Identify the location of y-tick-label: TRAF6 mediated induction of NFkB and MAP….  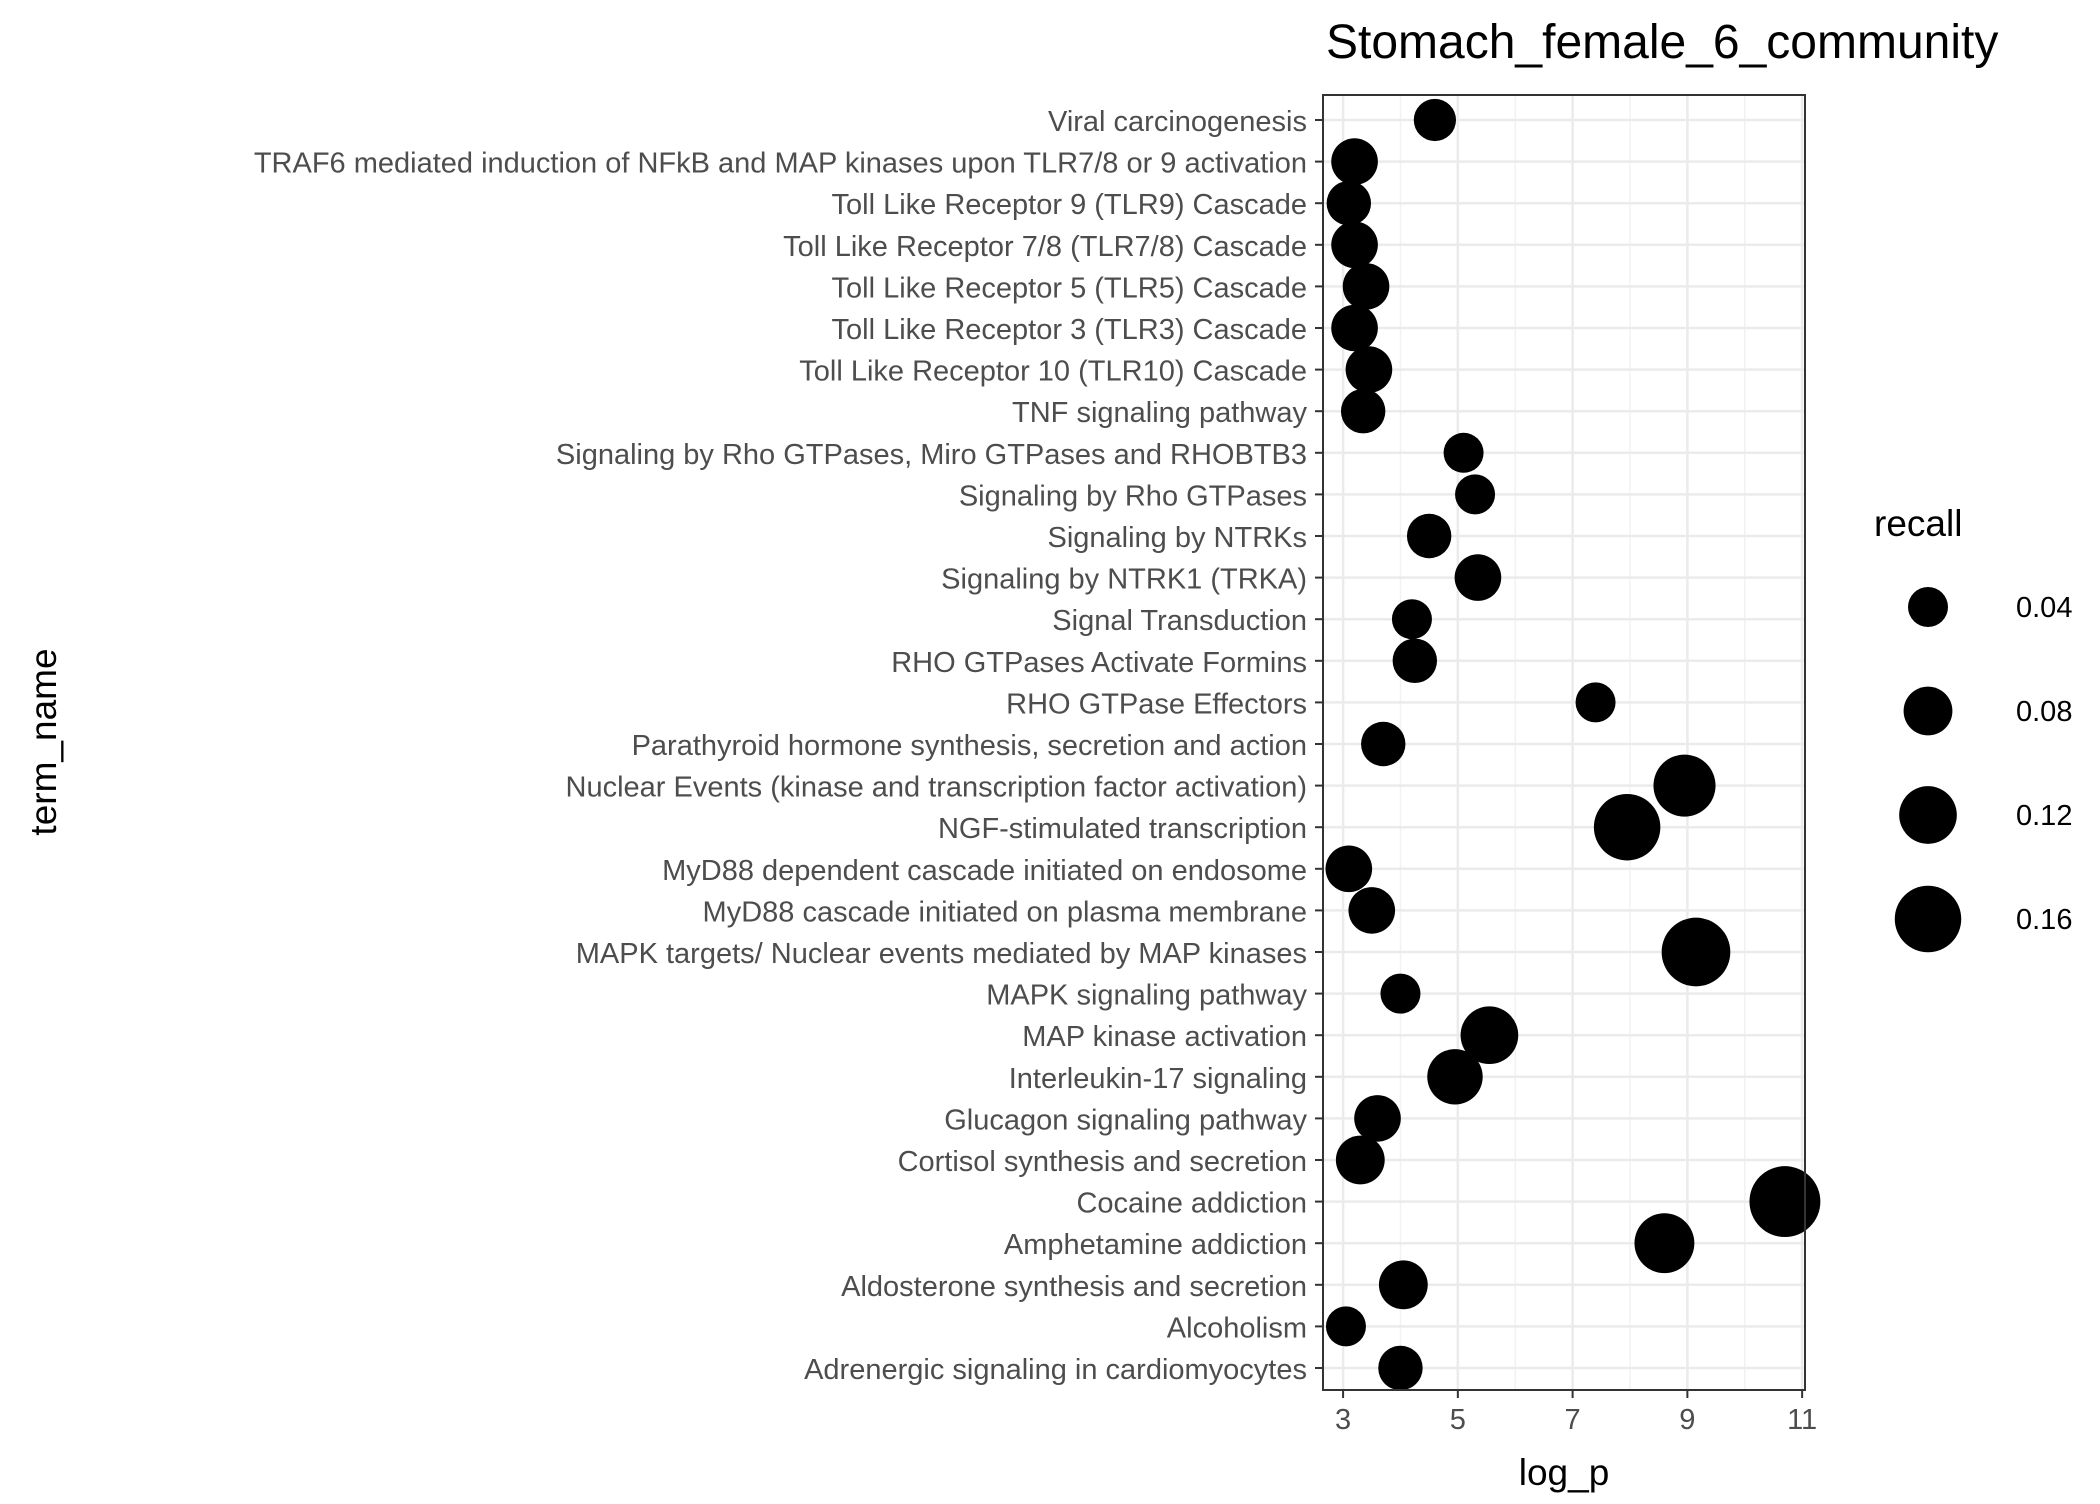
(780, 164).